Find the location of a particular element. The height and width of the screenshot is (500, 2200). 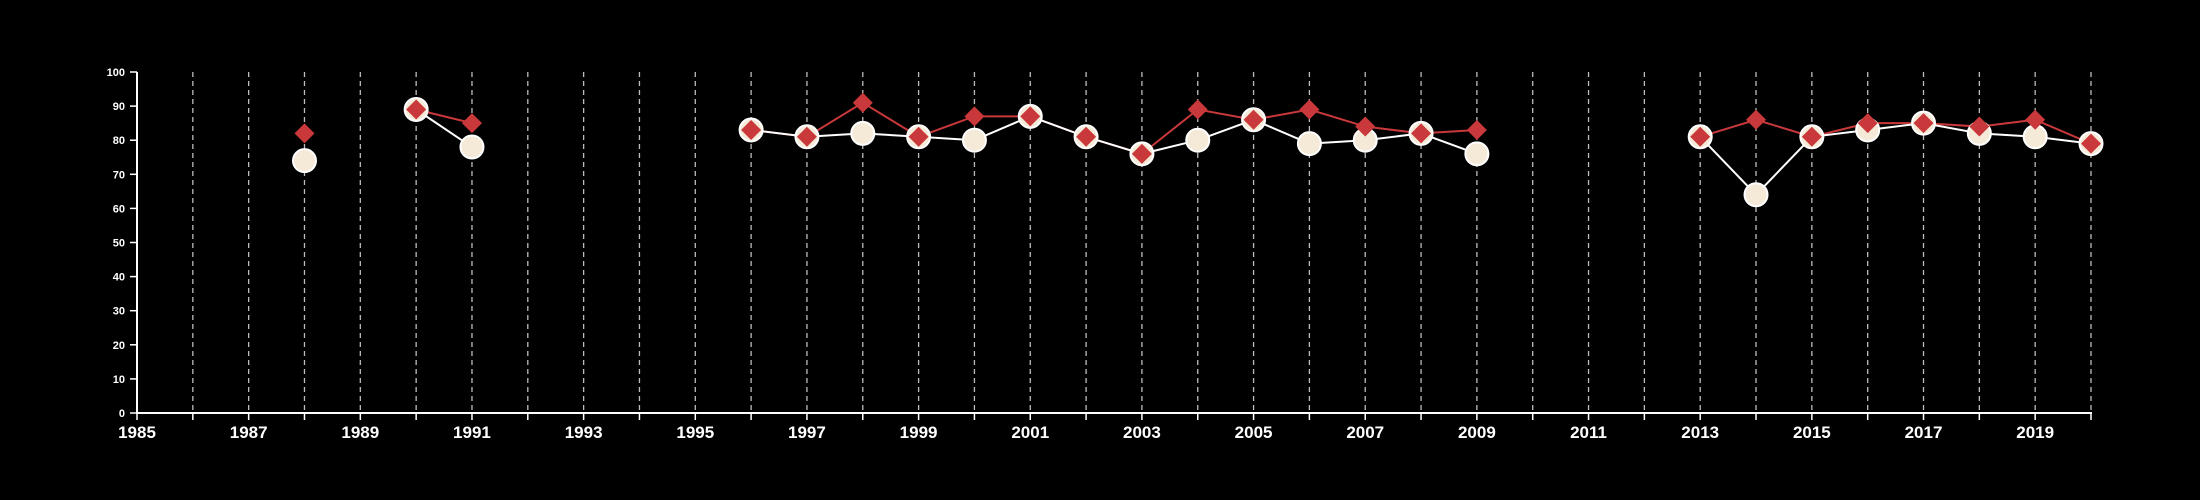

y-tick-label-50: 50 is located at coordinates (119, 244).